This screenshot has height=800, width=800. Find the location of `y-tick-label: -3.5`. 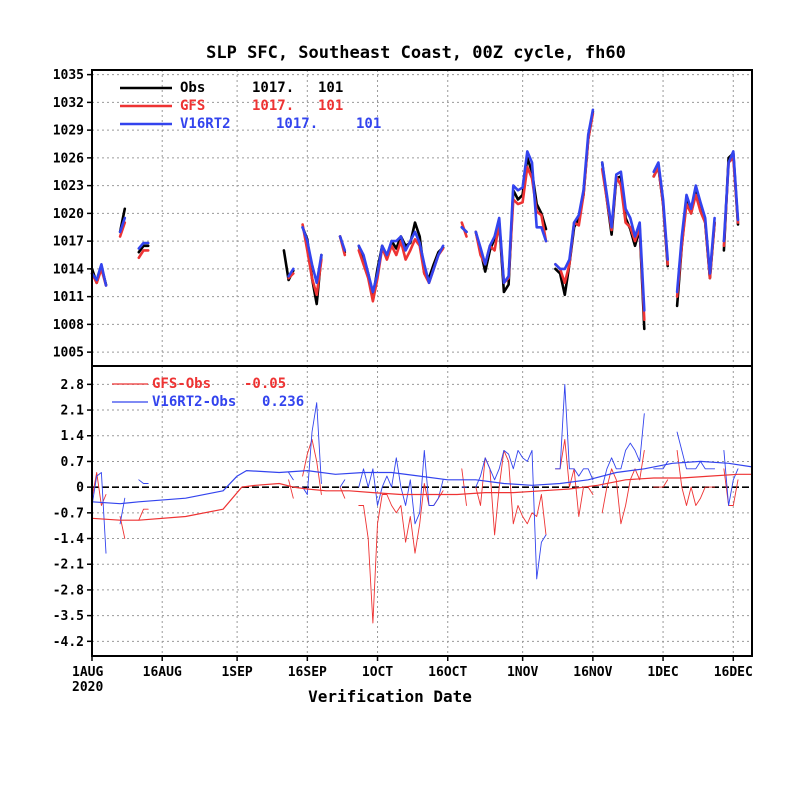

y-tick-label: -3.5 is located at coordinates (68, 616).